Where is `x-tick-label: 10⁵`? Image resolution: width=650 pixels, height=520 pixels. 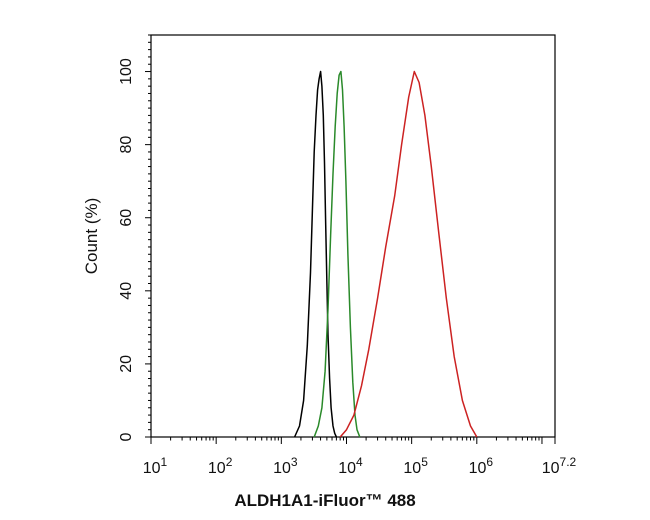 x-tick-label: 10⁵ is located at coordinates (415, 466).